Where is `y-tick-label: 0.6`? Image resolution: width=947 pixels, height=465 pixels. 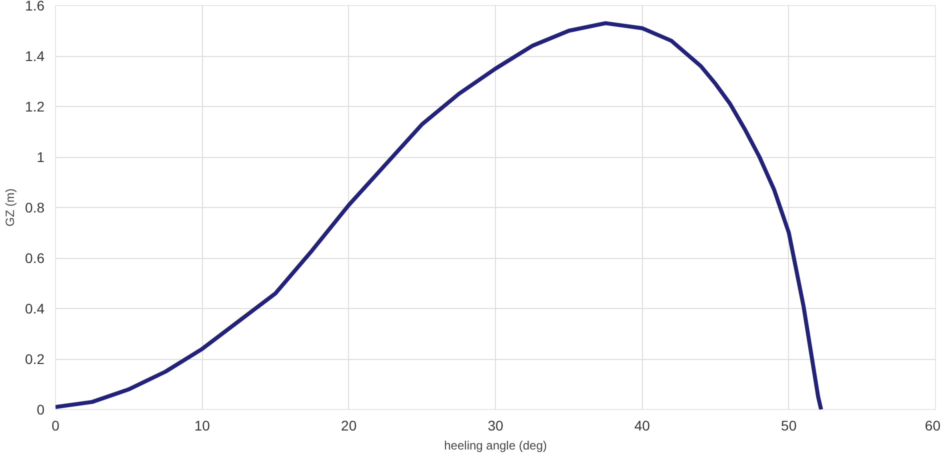 y-tick-label: 0.6 is located at coordinates (35, 258).